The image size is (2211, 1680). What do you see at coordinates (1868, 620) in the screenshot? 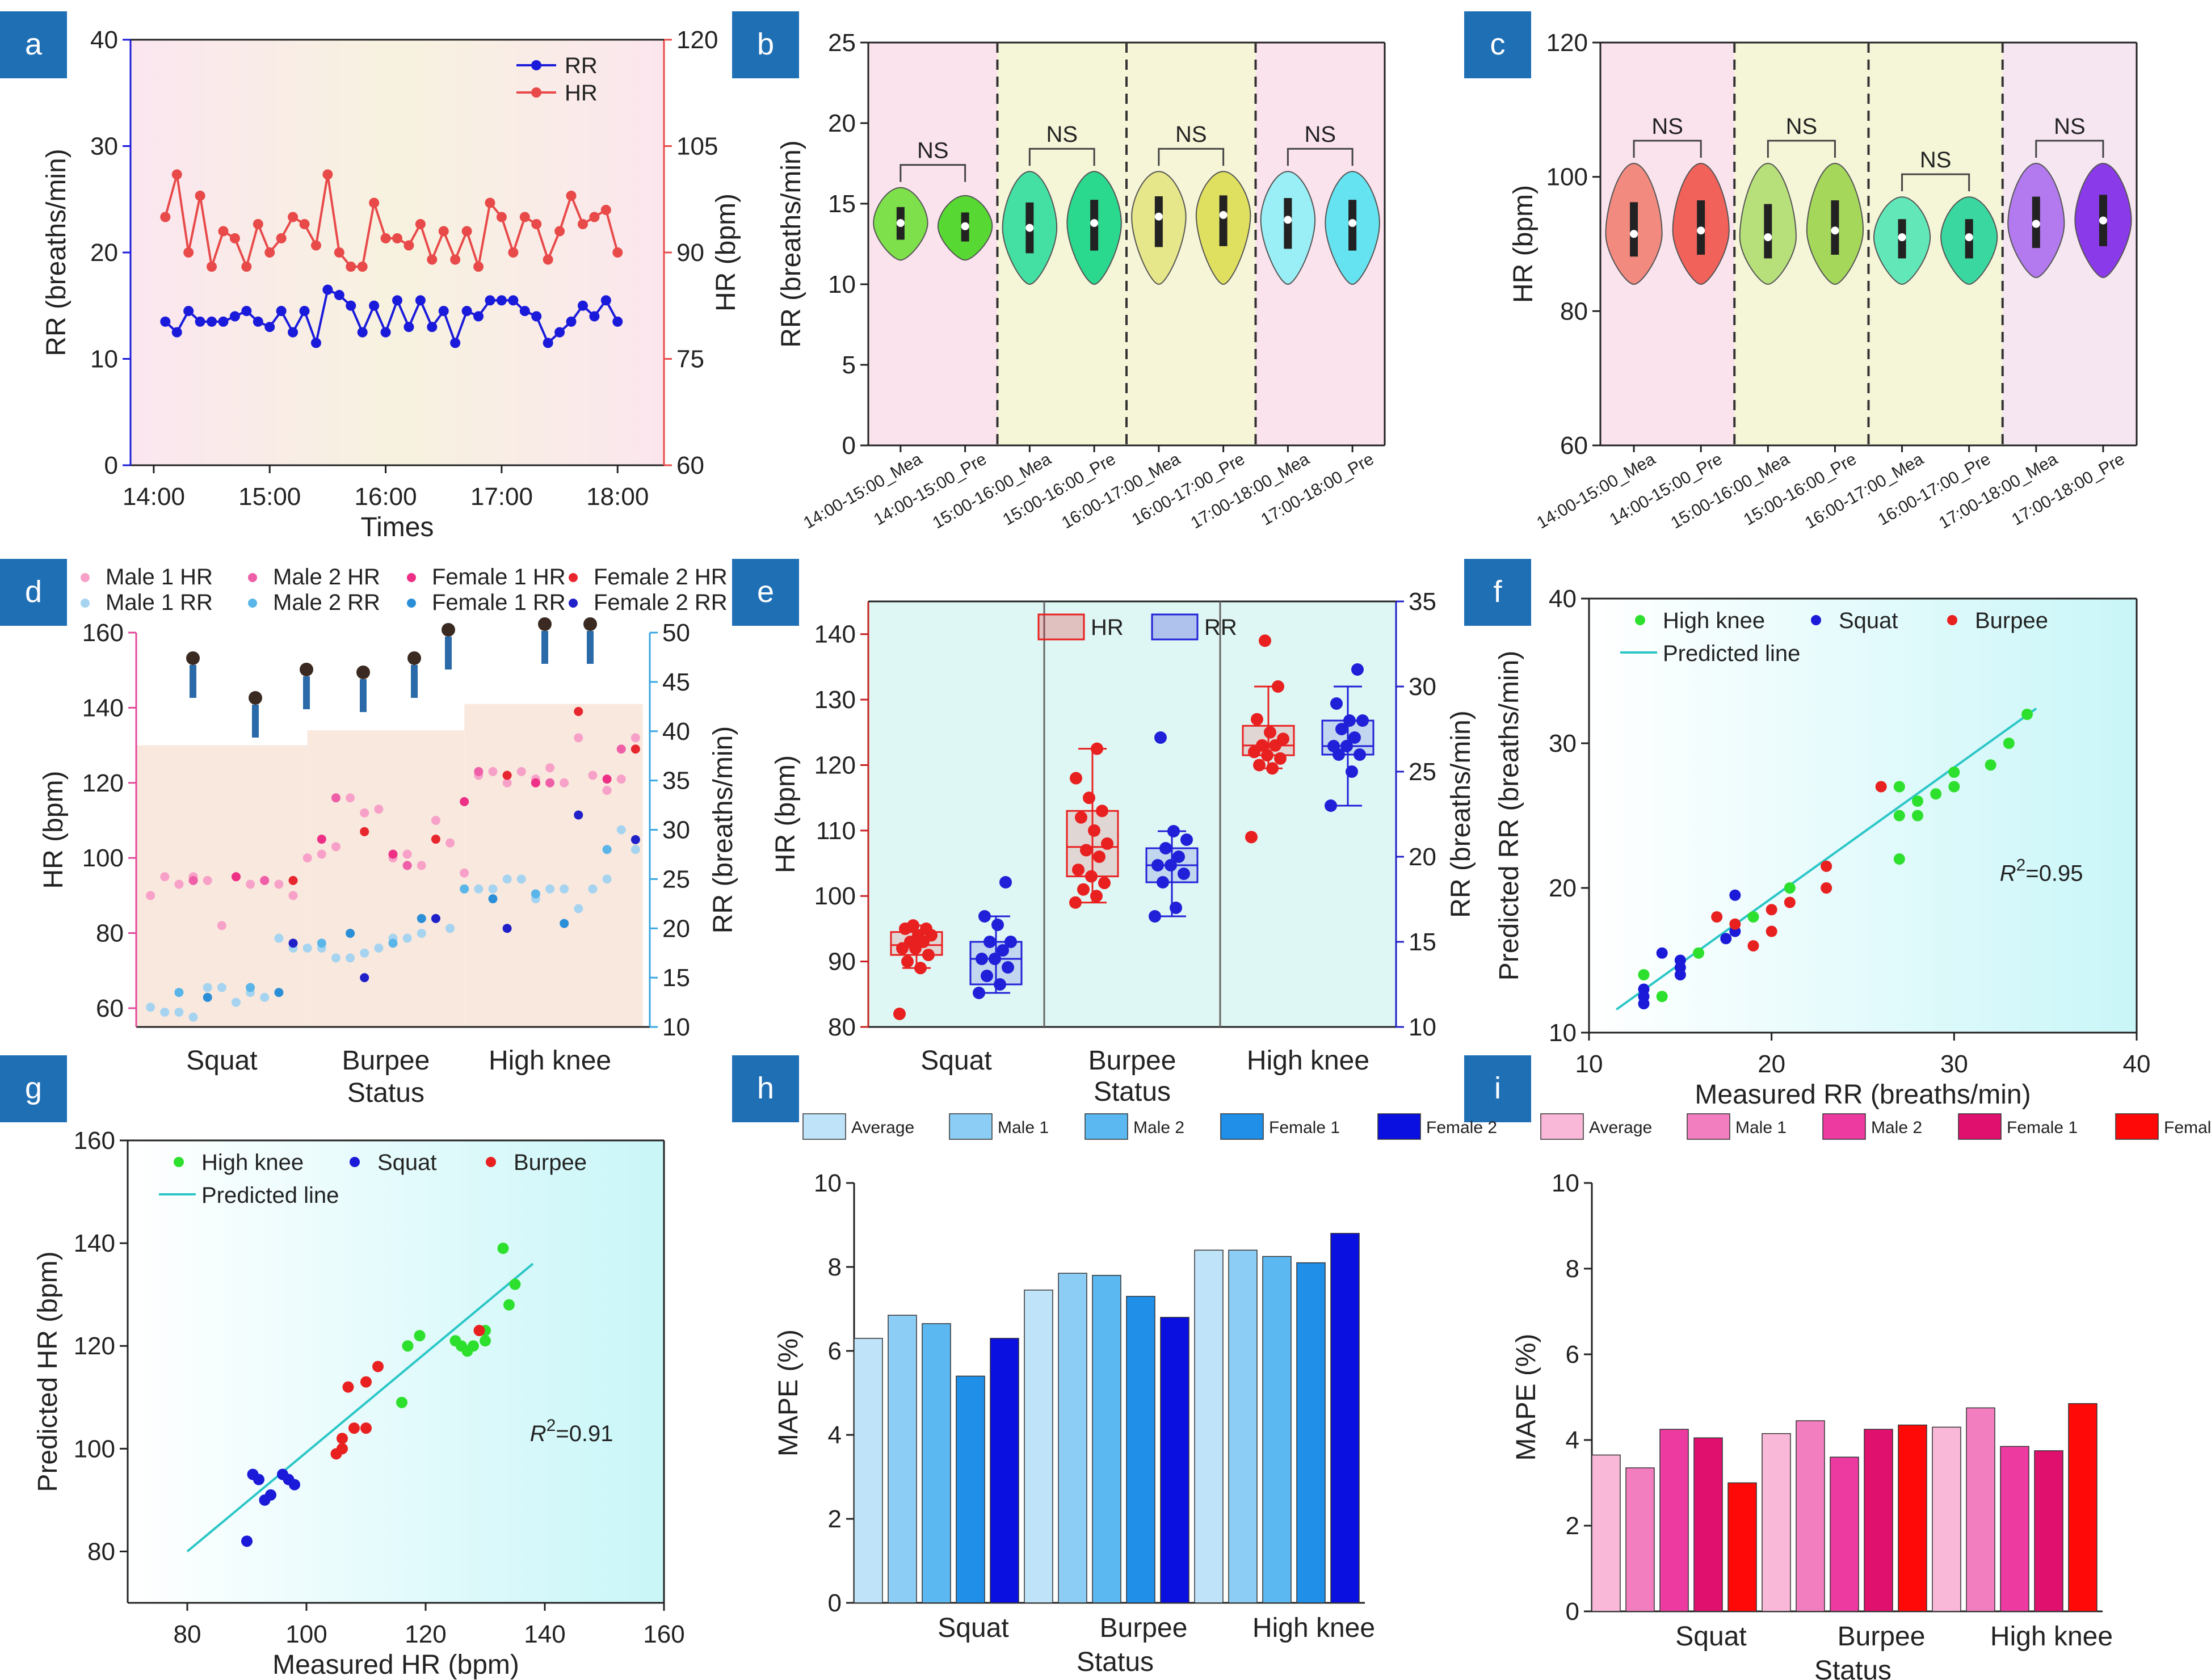
I see `legend-label: Squat` at bounding box center [1868, 620].